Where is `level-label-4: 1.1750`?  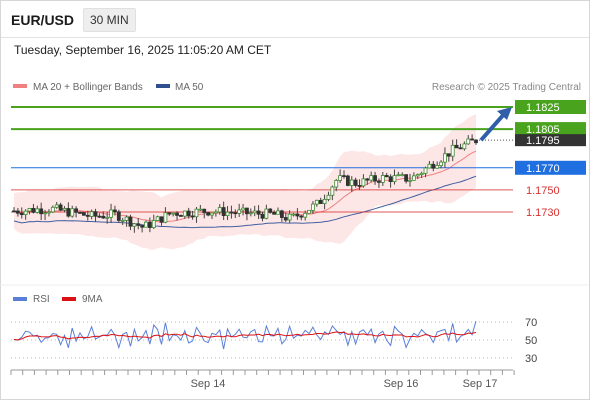
level-label-4: 1.1750 is located at coordinates (543, 191).